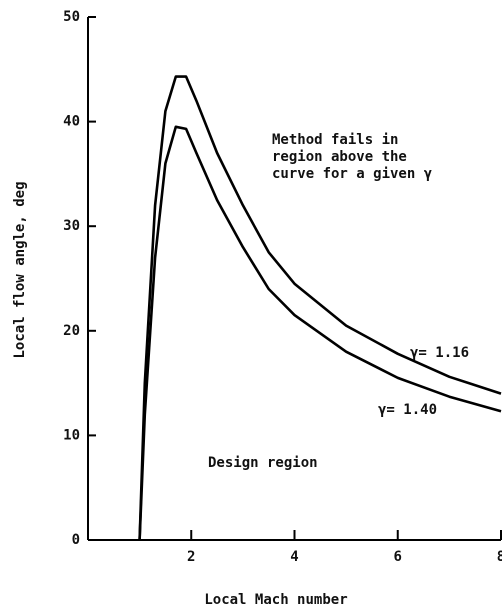 This screenshot has height=607, width=502. I want to click on y-axis-label: Local flow angle, deg, so click(20, 269).